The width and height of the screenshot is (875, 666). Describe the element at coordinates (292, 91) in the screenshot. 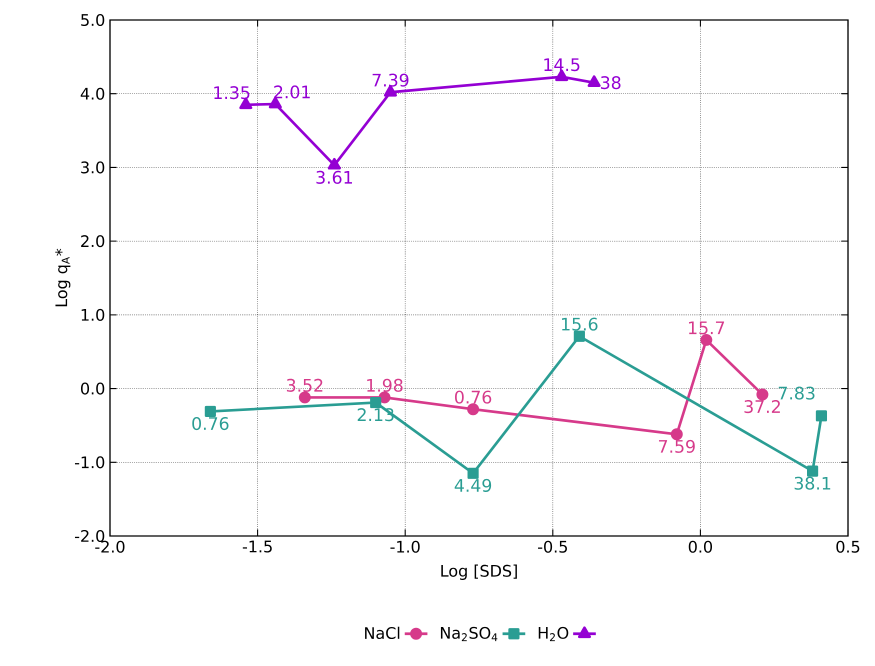

I see `annotation: 2.01` at that location.